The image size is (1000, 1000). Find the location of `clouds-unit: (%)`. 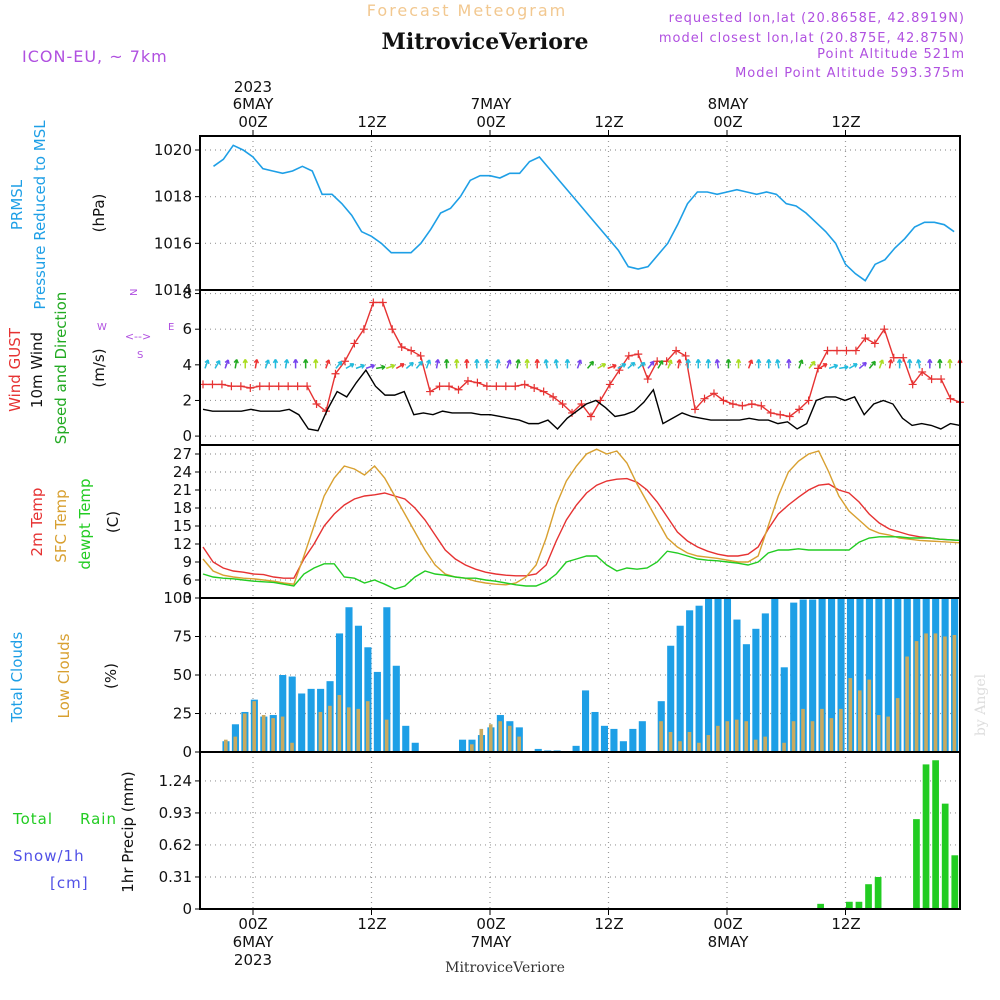

clouds-unit: (%) is located at coordinates (111, 676).